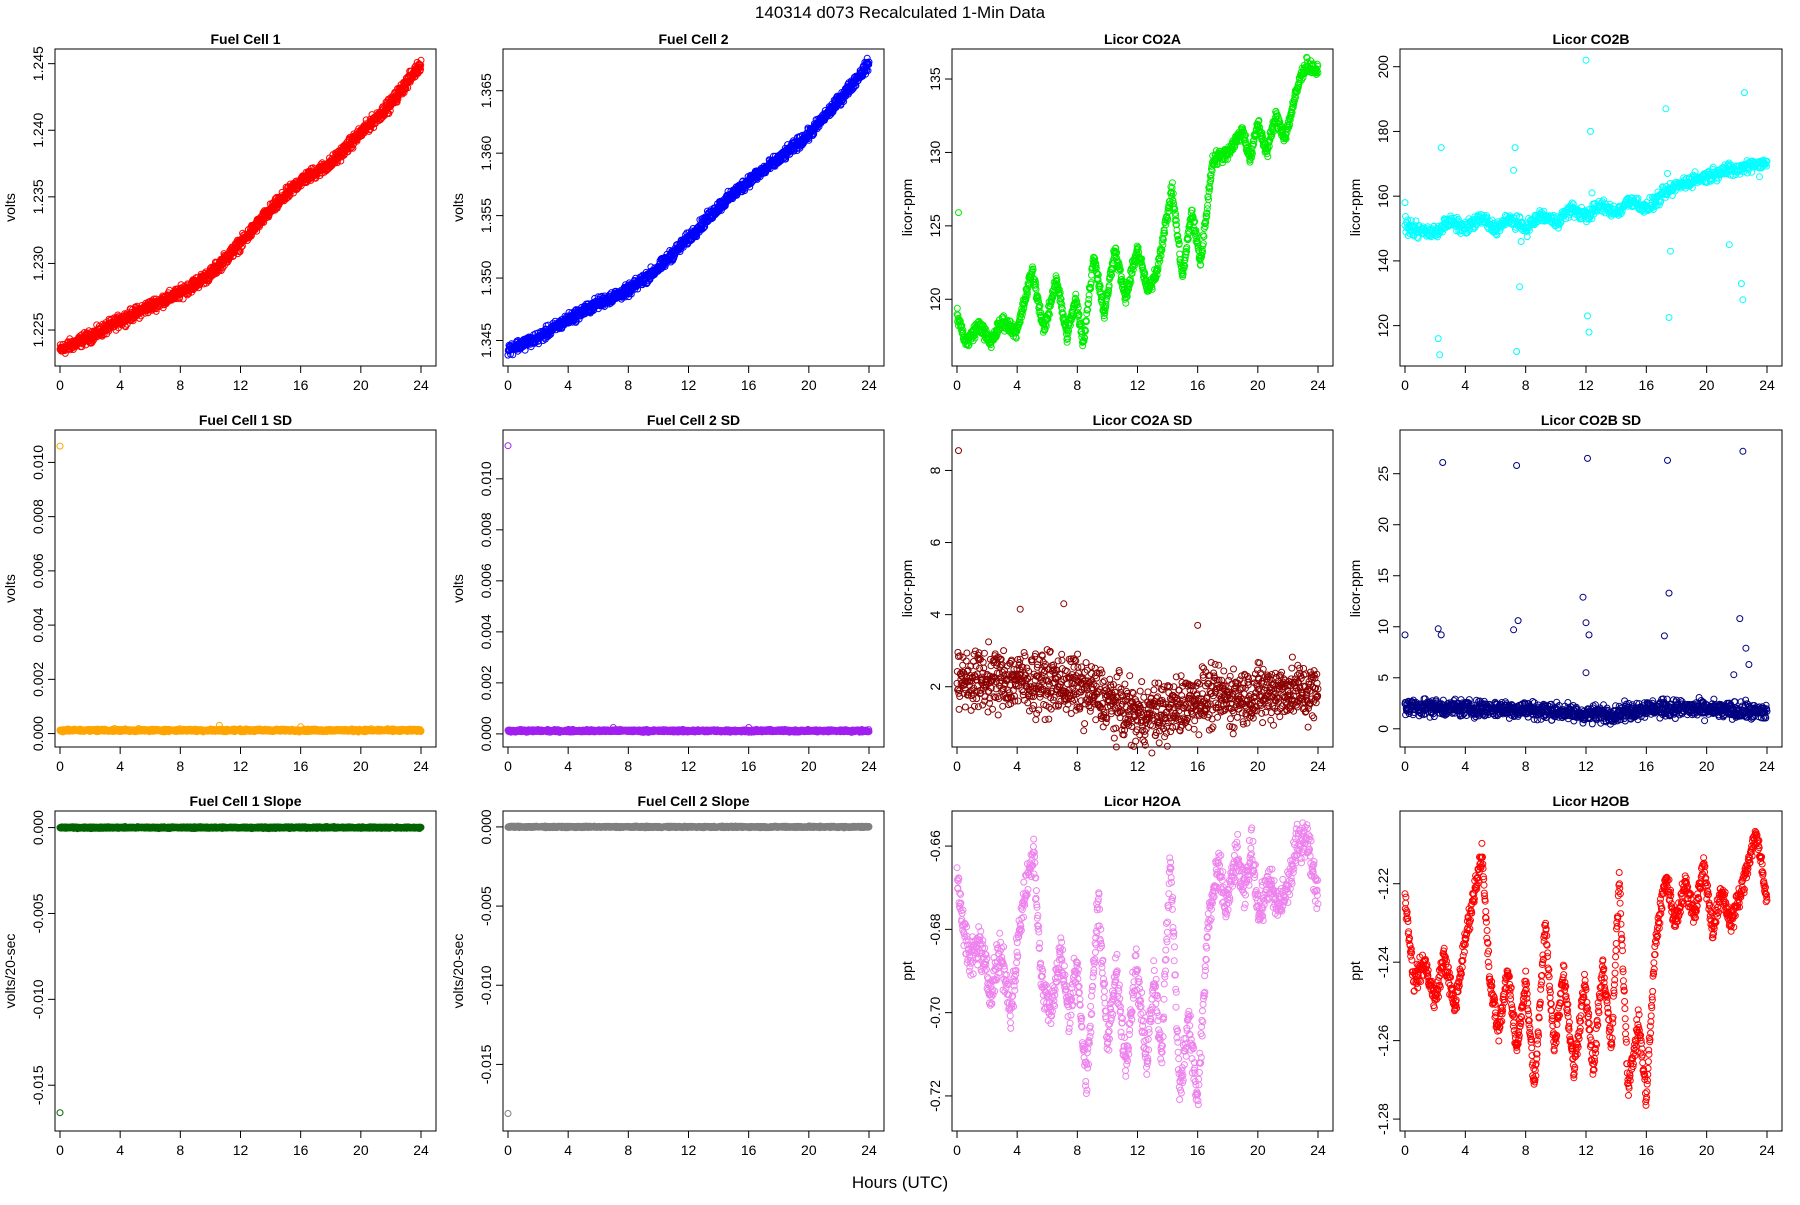 Image resolution: width=1800 pixels, height=1205 pixels. What do you see at coordinates (1383, 261) in the screenshot?
I see `y-tick-label: 140` at bounding box center [1383, 261].